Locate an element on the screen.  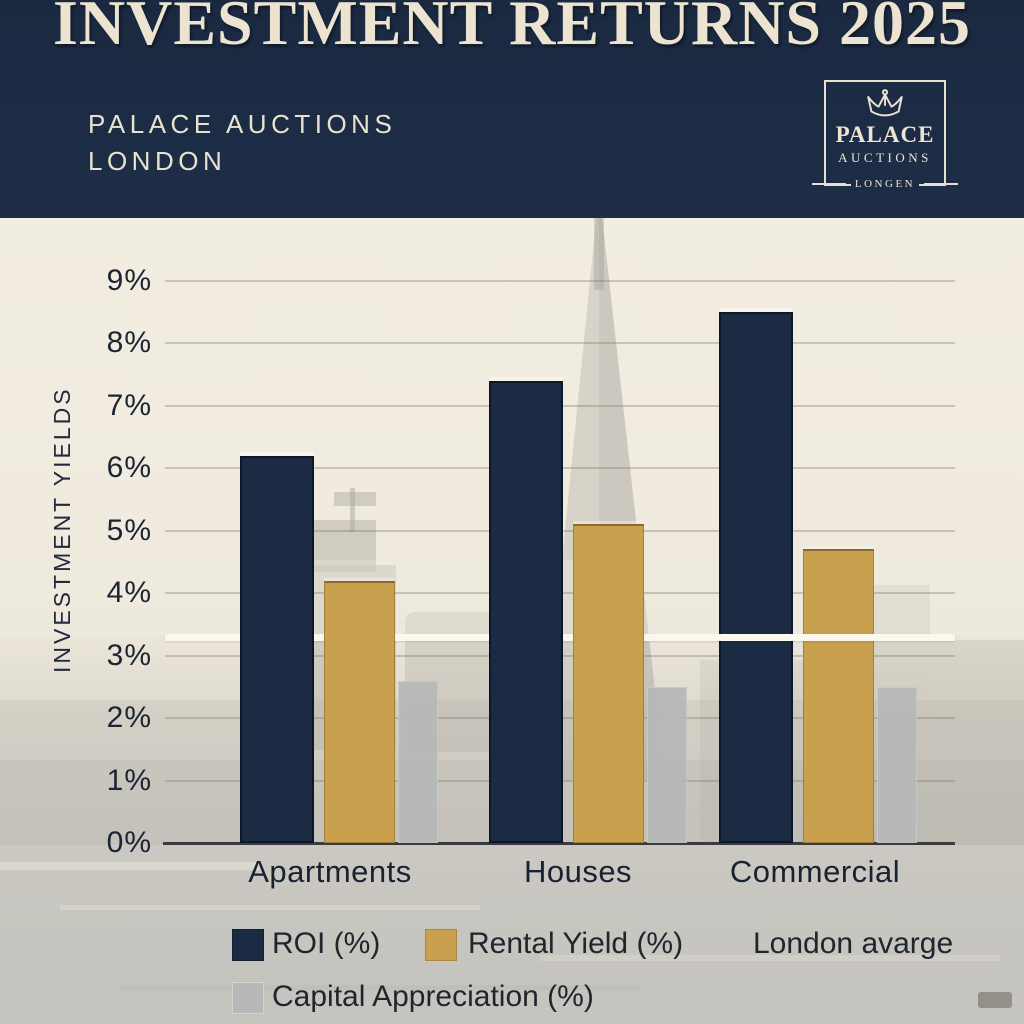
logo-name: PALACE is located at coordinates (885, 134).